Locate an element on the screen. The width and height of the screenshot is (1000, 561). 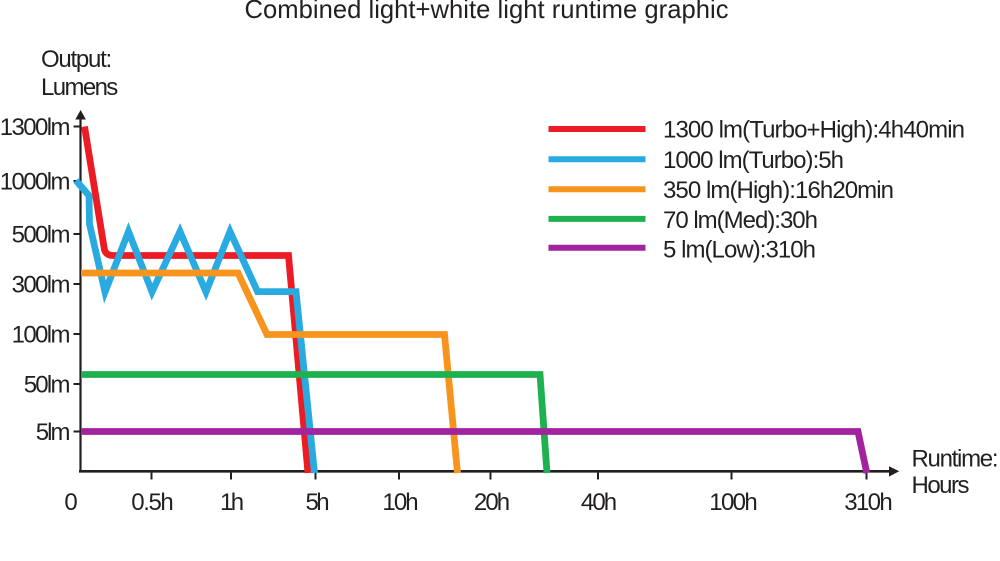
svg-text: Output: is located at coordinates (76, 59).